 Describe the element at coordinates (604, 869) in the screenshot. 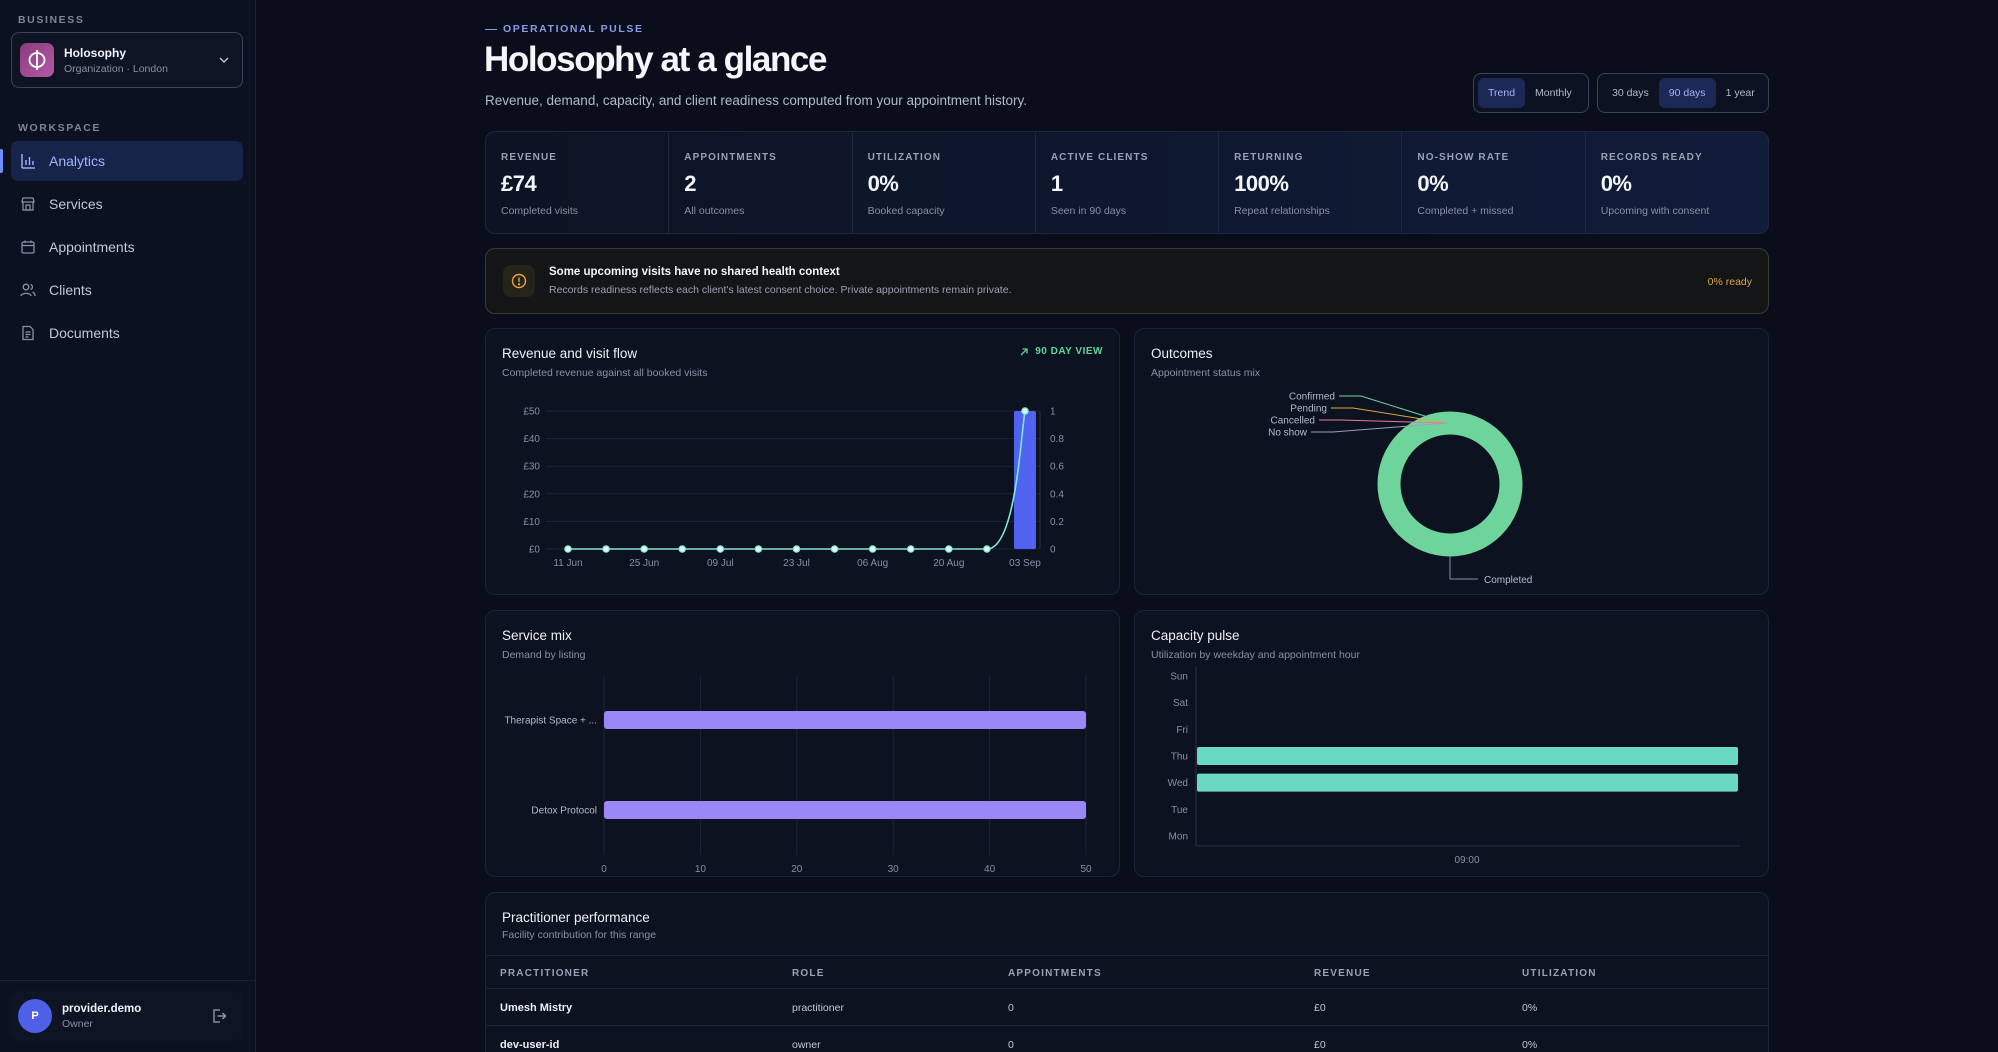

I see `x-tick-label: 0` at that location.